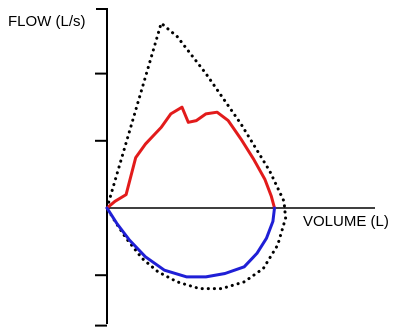 The width and height of the screenshot is (401, 329). Describe the element at coordinates (346, 221) in the screenshot. I see `x-axis-label: VOLUME (L)` at that location.